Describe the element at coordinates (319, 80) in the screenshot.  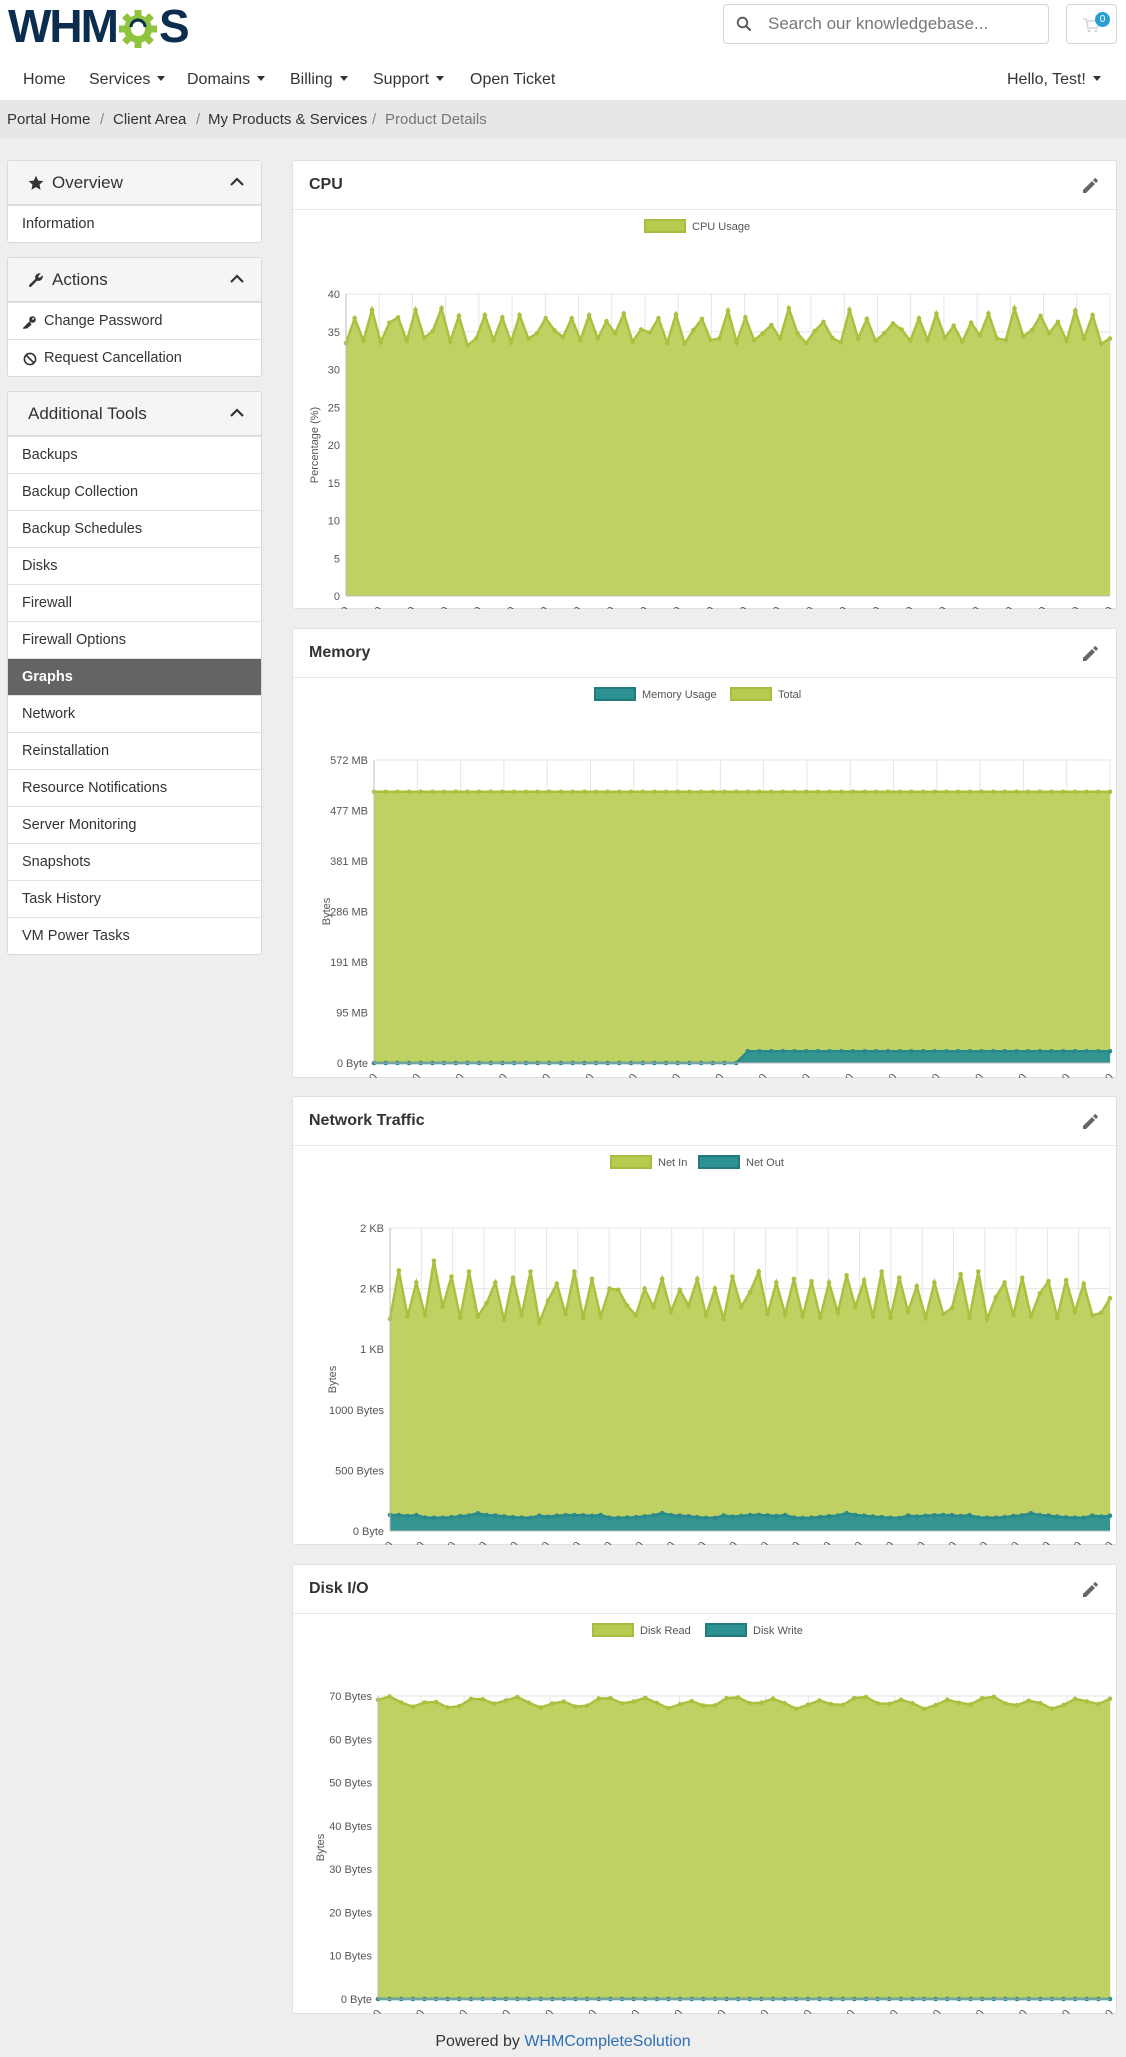
I see `nav-billing: Billing` at that location.